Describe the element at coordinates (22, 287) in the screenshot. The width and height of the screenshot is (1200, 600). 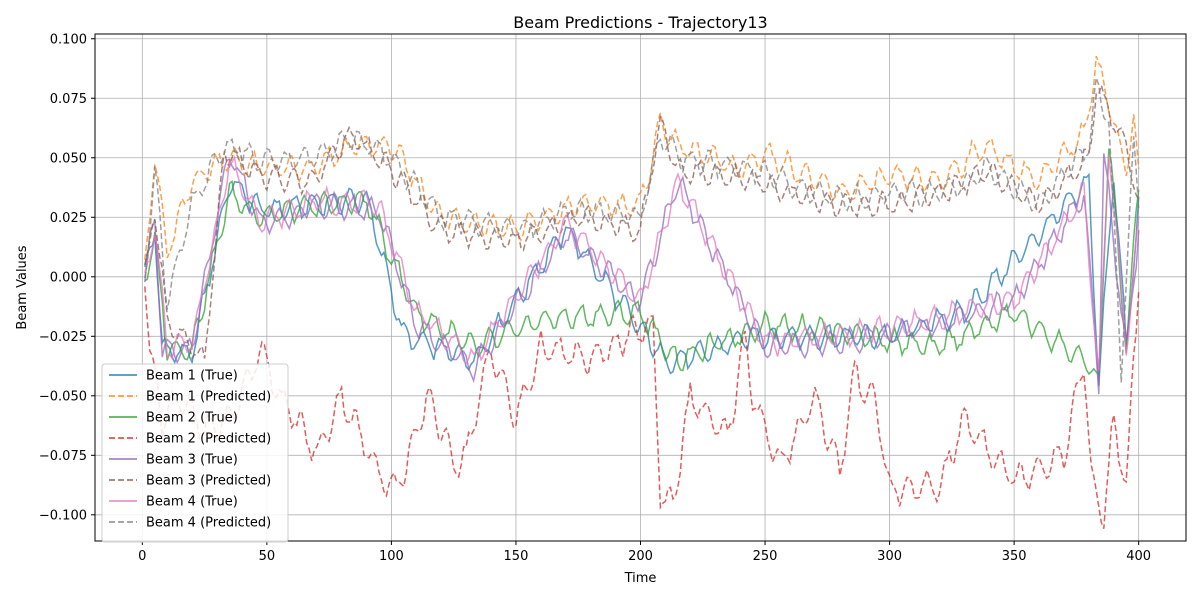
I see `y-axis-title: Beam Values` at that location.